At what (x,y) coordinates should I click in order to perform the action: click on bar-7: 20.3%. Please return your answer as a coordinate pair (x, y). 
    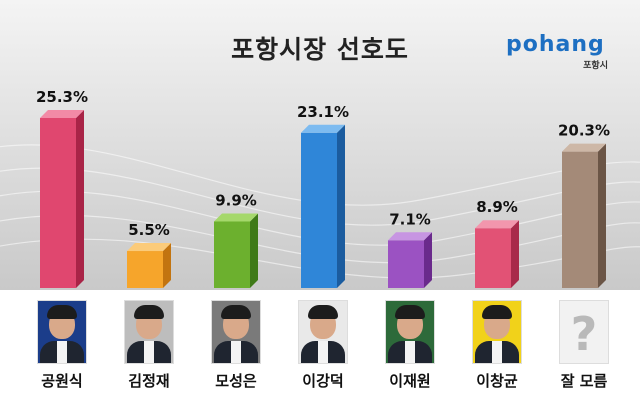
    Looking at the image, I should click on (584, 205).